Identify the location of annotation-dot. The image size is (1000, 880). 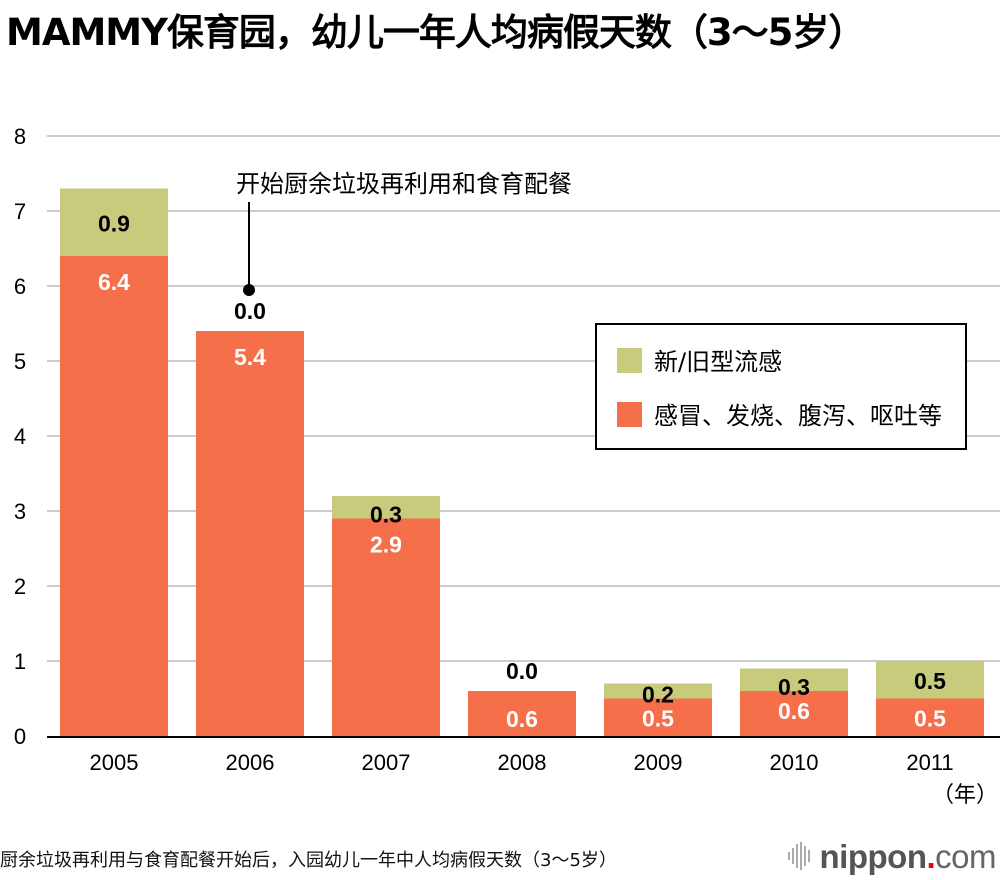
(249, 290).